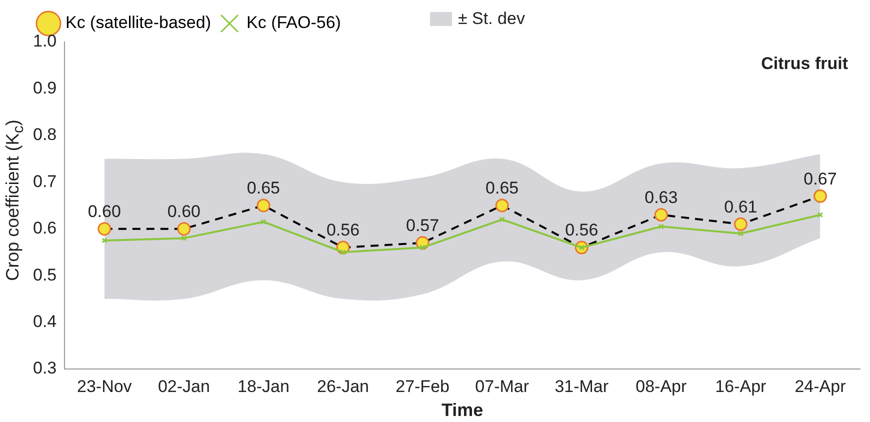 Image resolution: width=870 pixels, height=422 pixels. What do you see at coordinates (343, 386) in the screenshot?
I see `x-tick-label: 26-Jan` at bounding box center [343, 386].